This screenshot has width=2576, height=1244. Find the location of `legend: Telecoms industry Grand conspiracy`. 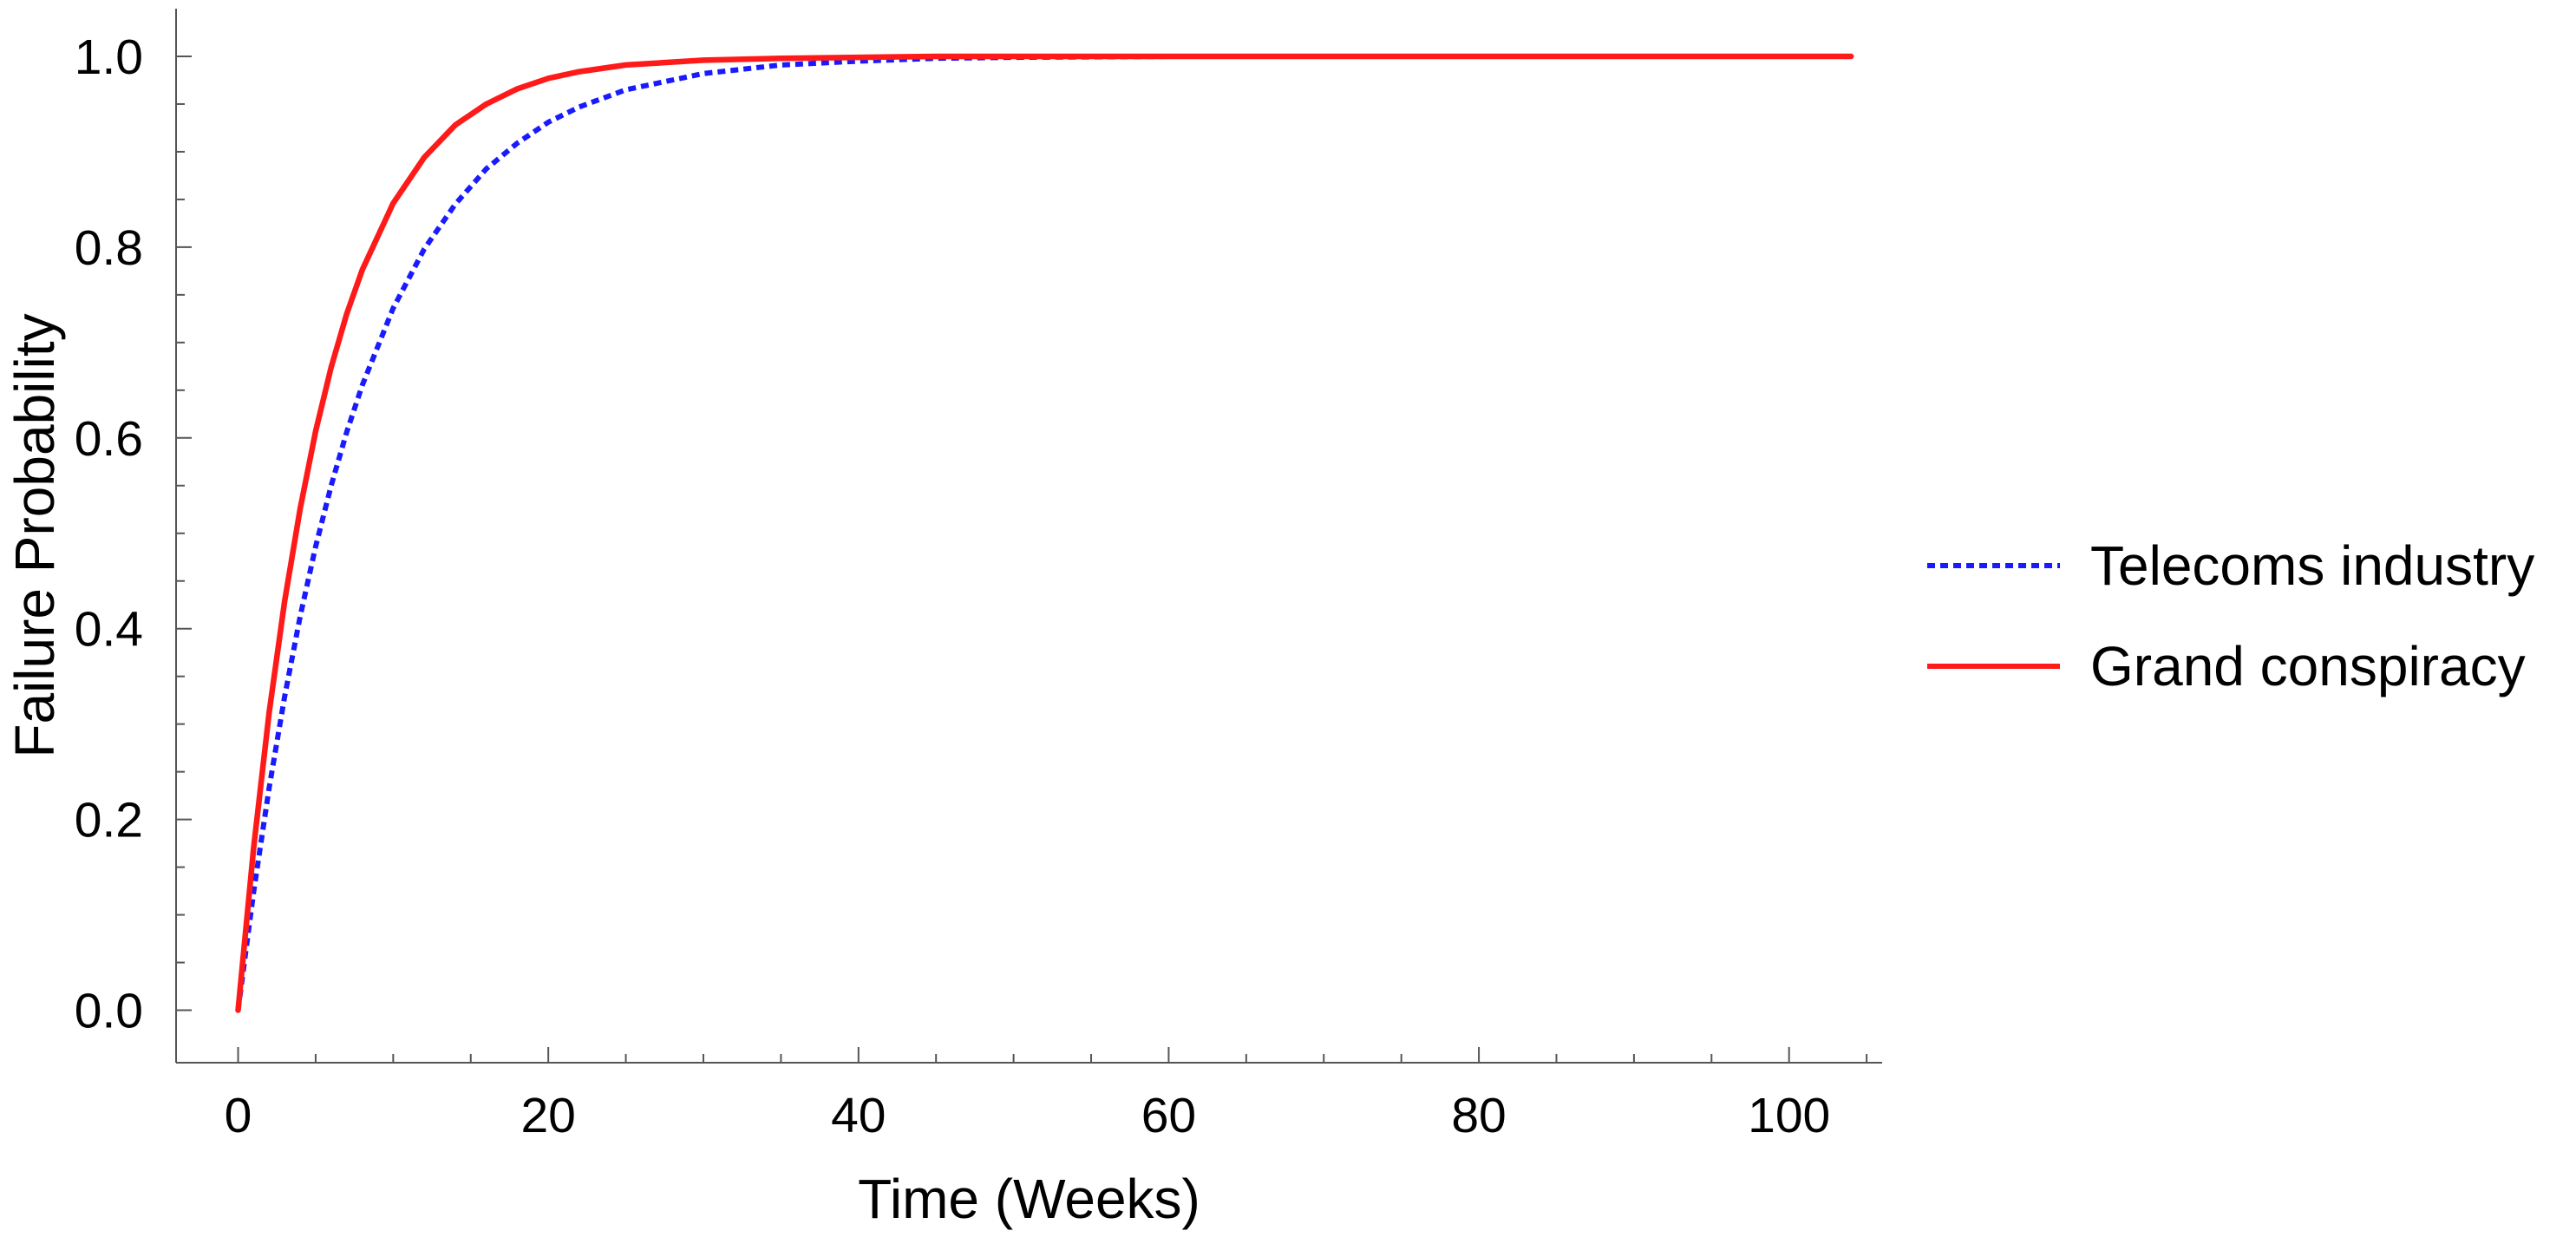

legend: Telecoms industry Grand conspiracy is located at coordinates (2230, 615).